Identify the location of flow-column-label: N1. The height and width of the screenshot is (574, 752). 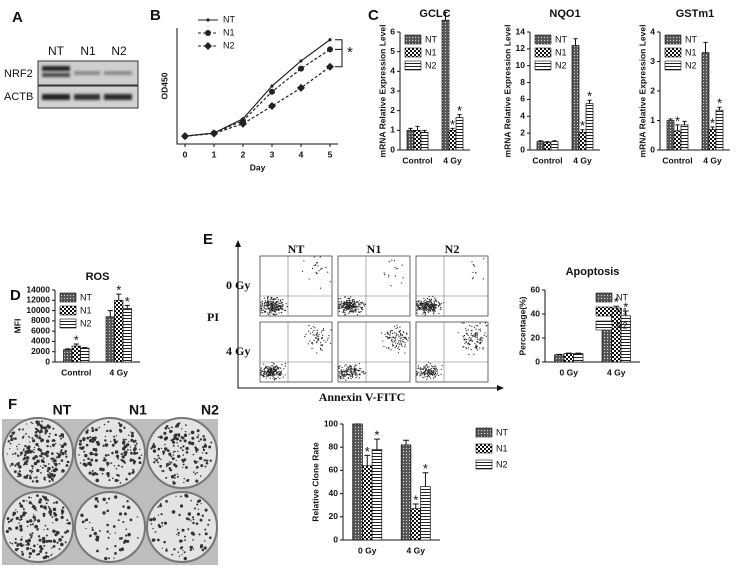
(374, 249).